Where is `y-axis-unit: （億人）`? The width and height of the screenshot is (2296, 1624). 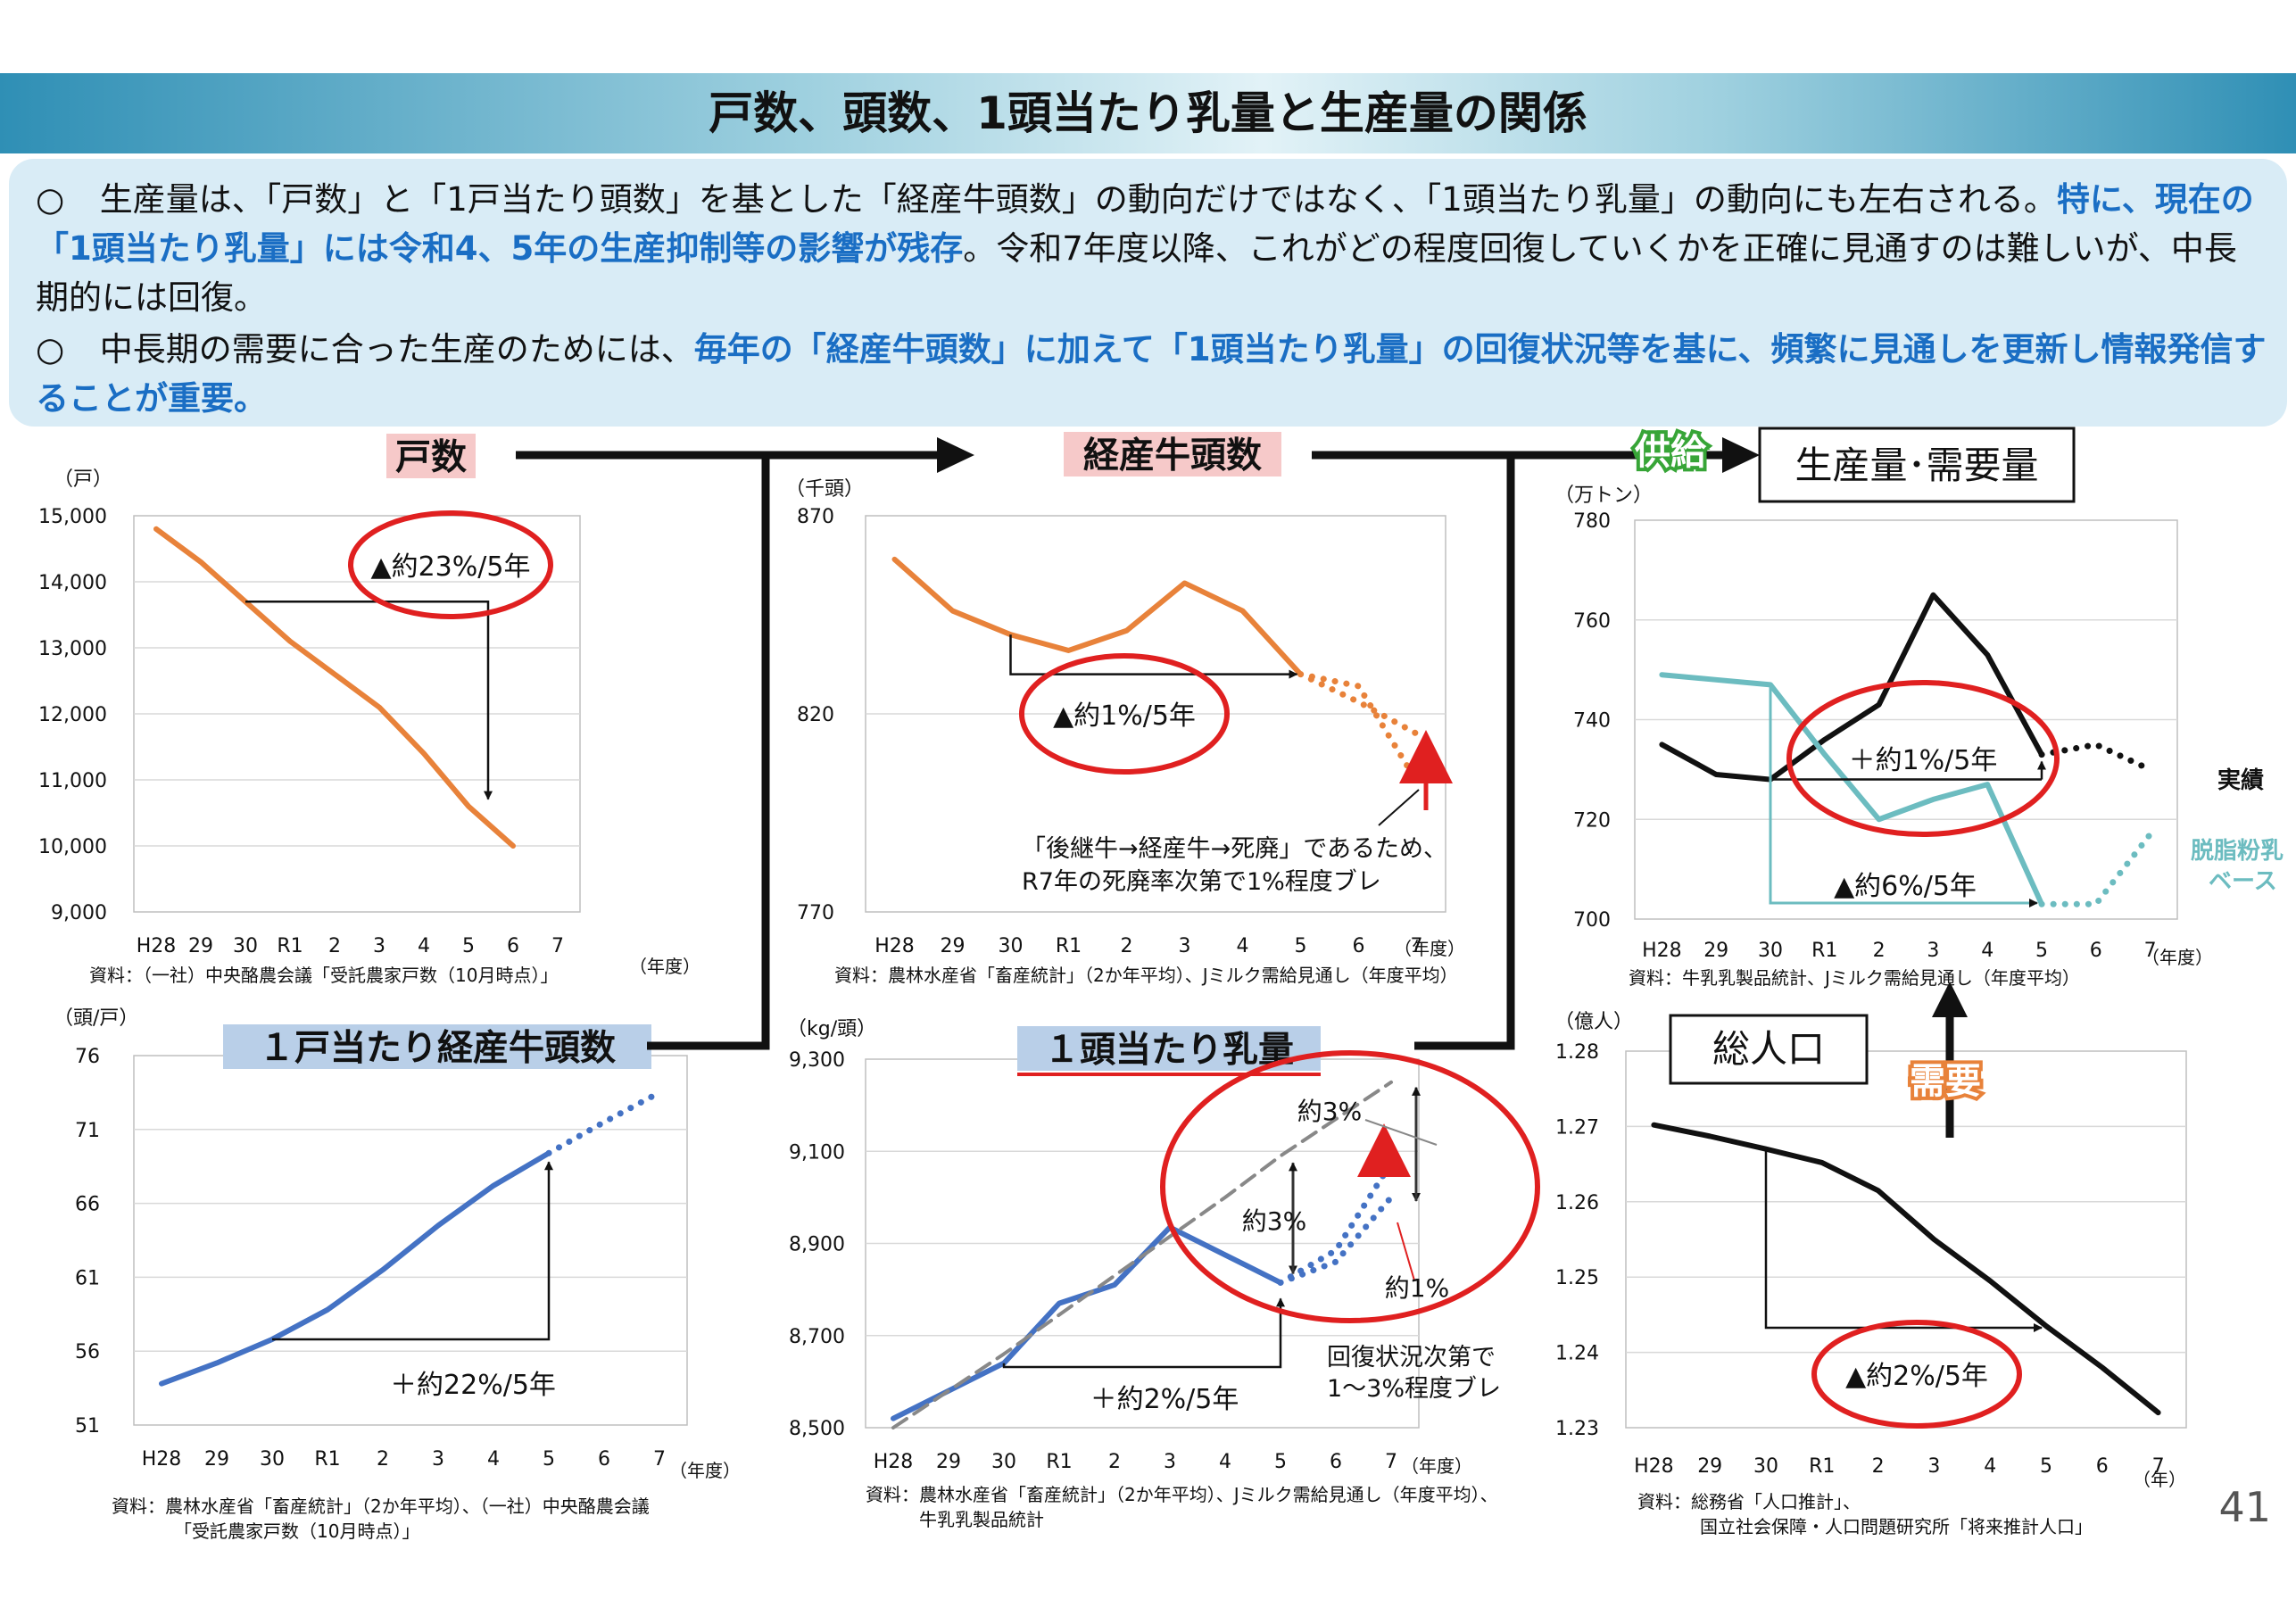 y-axis-unit: （億人） is located at coordinates (1593, 1022).